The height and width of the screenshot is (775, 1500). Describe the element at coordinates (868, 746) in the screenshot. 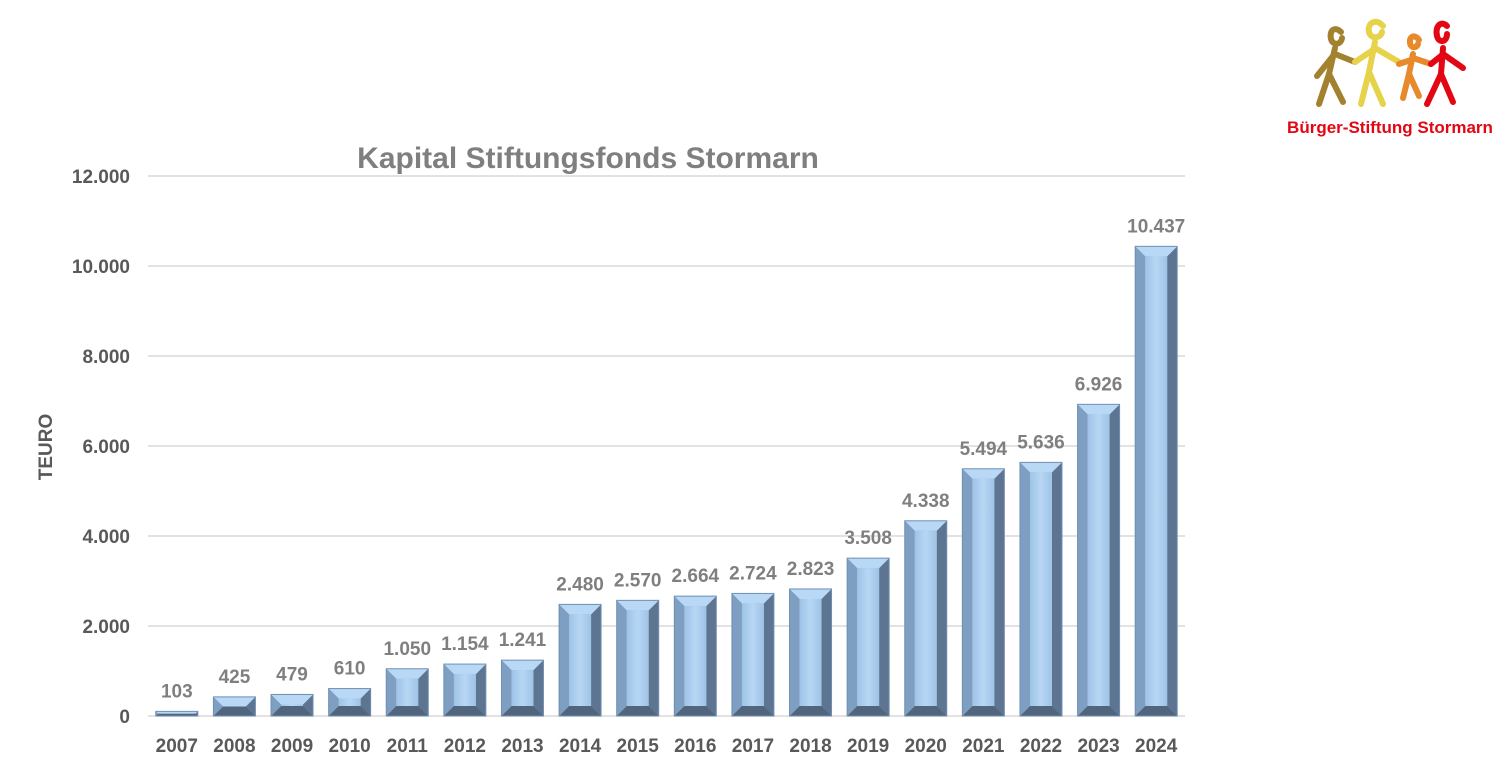

I see `x-tick-label: 2019` at that location.